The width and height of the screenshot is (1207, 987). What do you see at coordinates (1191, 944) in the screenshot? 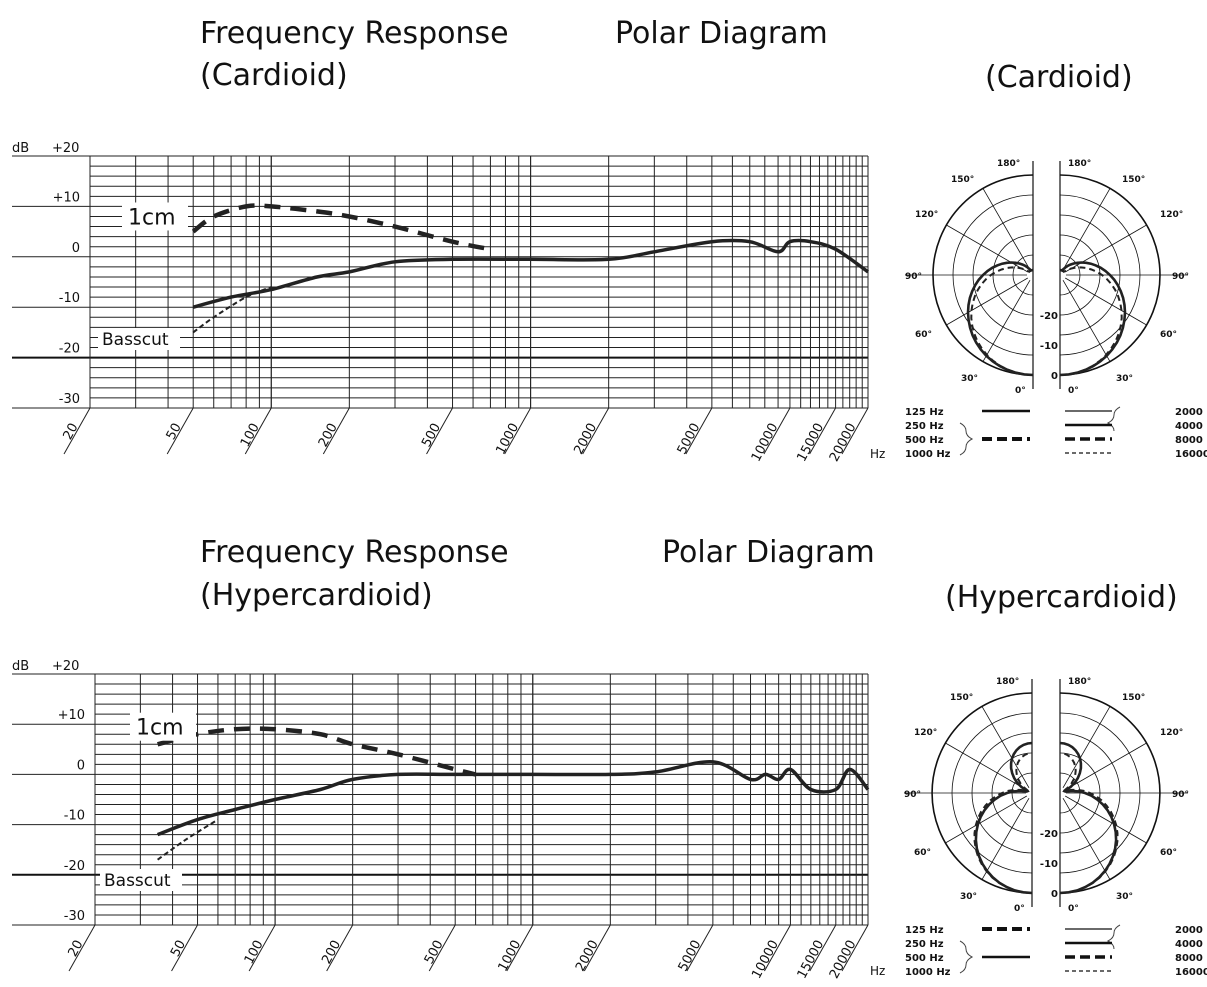
I see `legend-right-label: 4000 Hz` at bounding box center [1191, 944].